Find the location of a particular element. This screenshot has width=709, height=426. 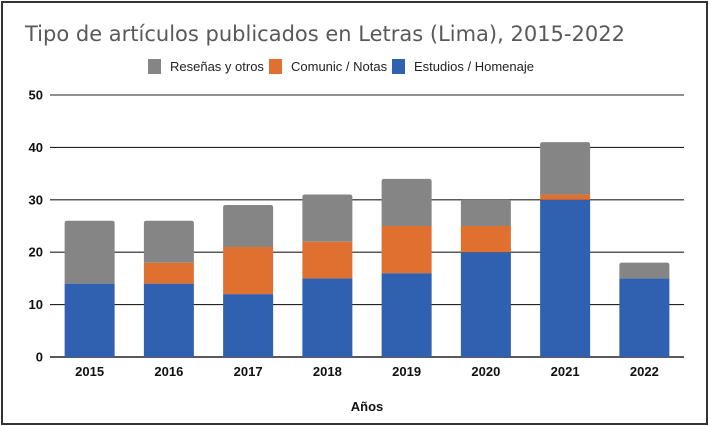

x-tick-label: 2017 is located at coordinates (248, 371).